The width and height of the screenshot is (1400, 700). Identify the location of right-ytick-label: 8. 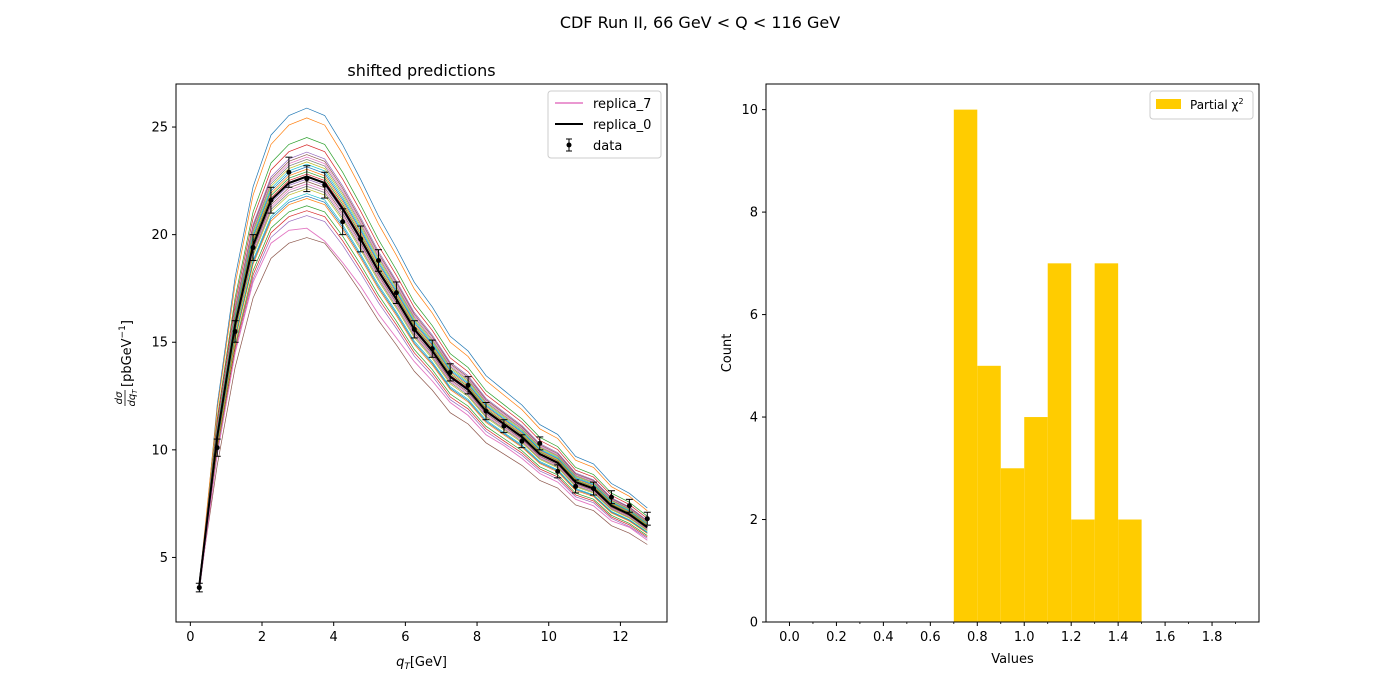
(754, 213).